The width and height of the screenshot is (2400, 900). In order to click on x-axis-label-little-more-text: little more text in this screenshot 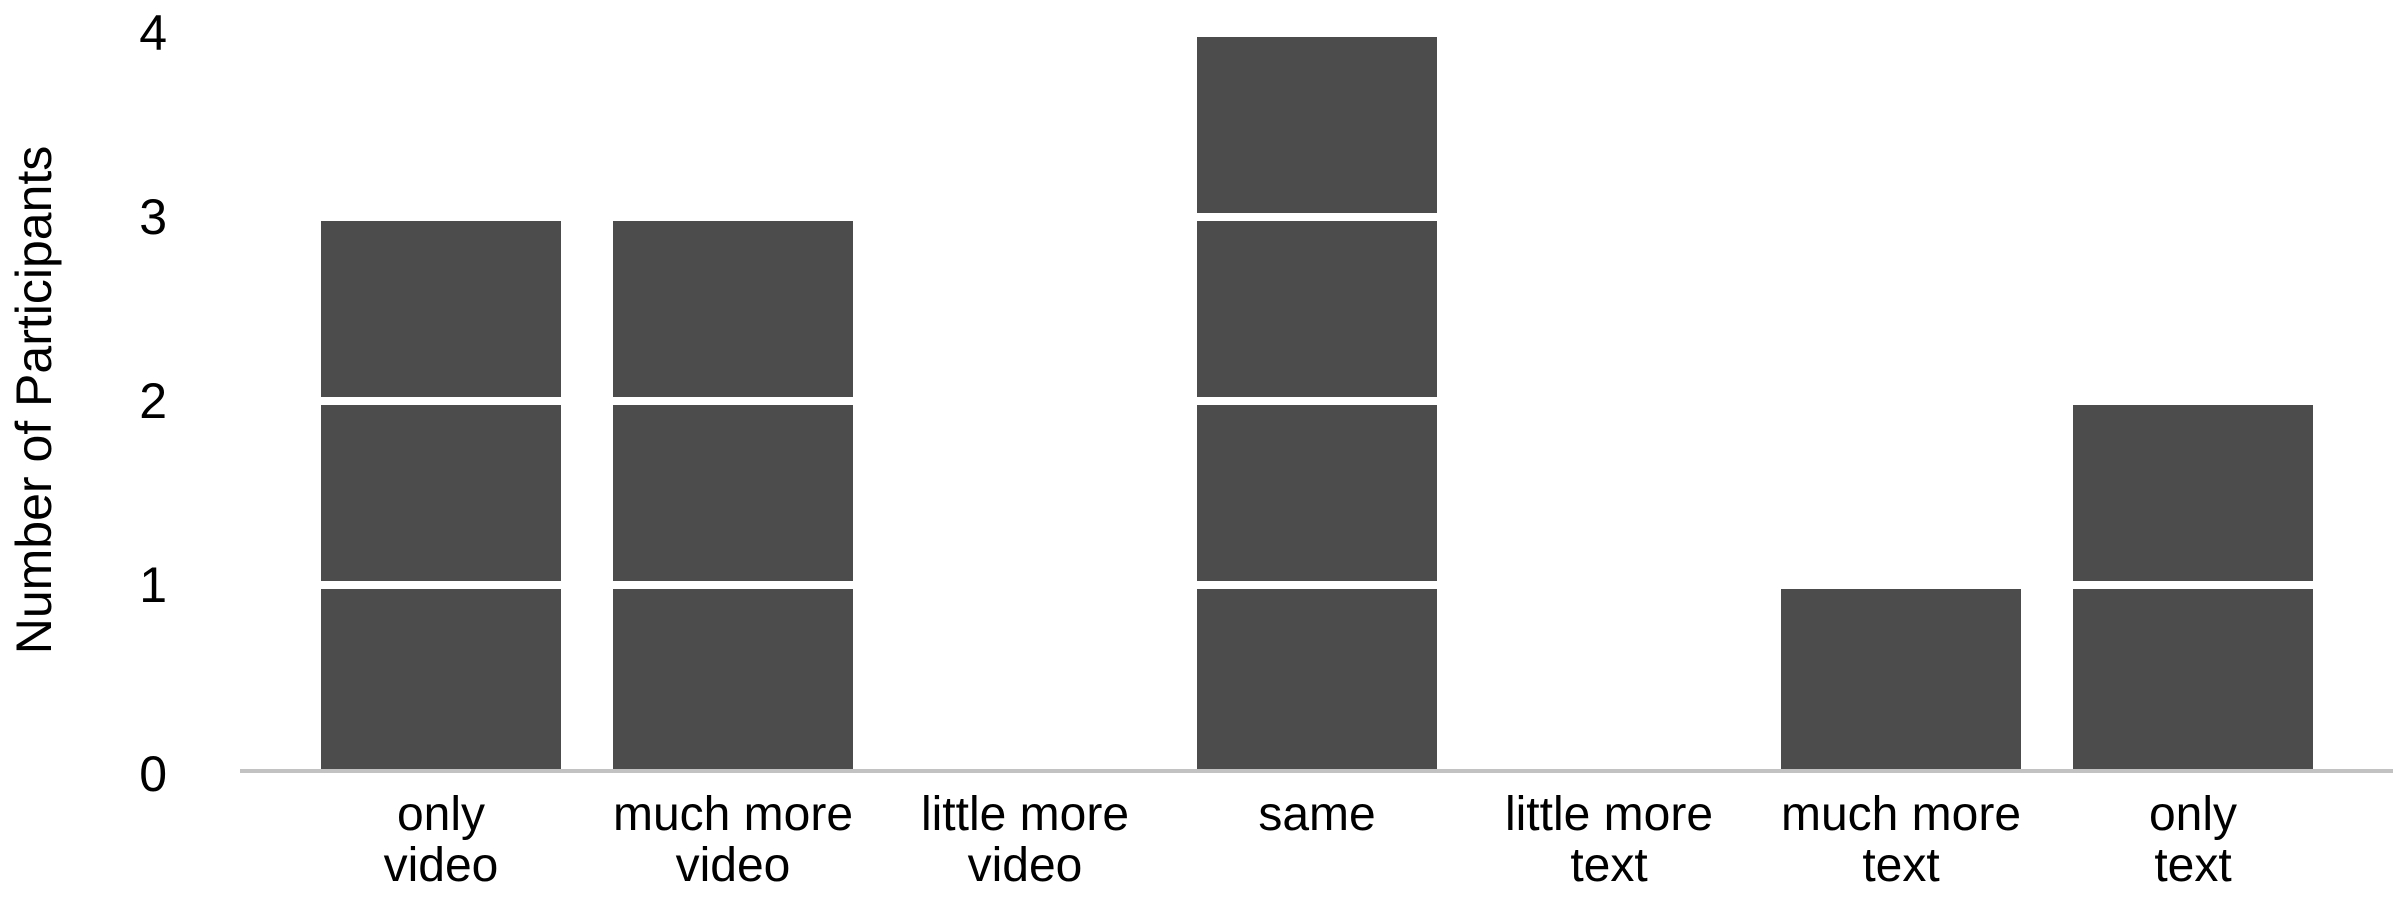, I will do `click(1609, 840)`.